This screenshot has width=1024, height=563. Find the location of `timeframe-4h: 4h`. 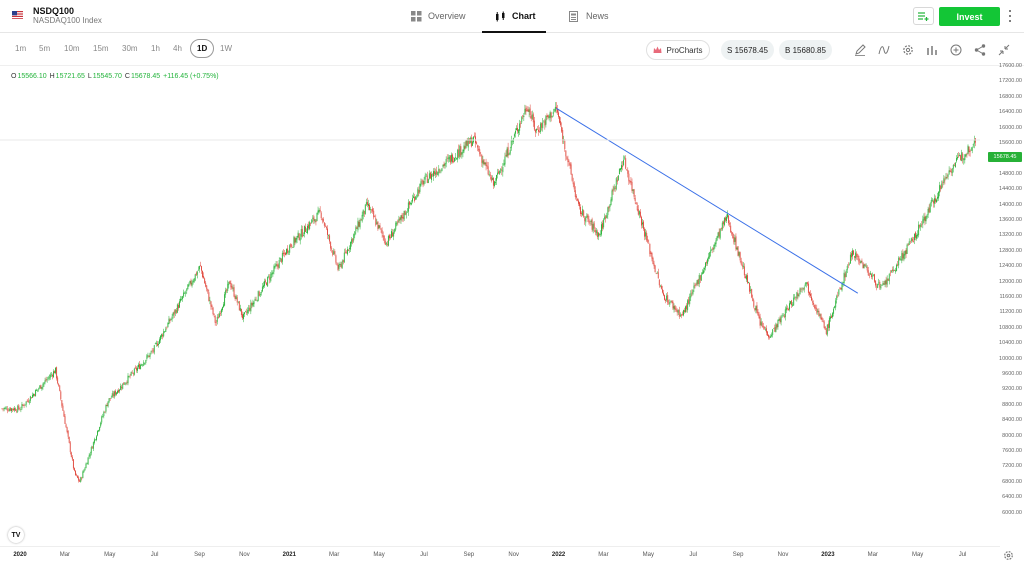

timeframe-4h: 4h is located at coordinates (177, 48).